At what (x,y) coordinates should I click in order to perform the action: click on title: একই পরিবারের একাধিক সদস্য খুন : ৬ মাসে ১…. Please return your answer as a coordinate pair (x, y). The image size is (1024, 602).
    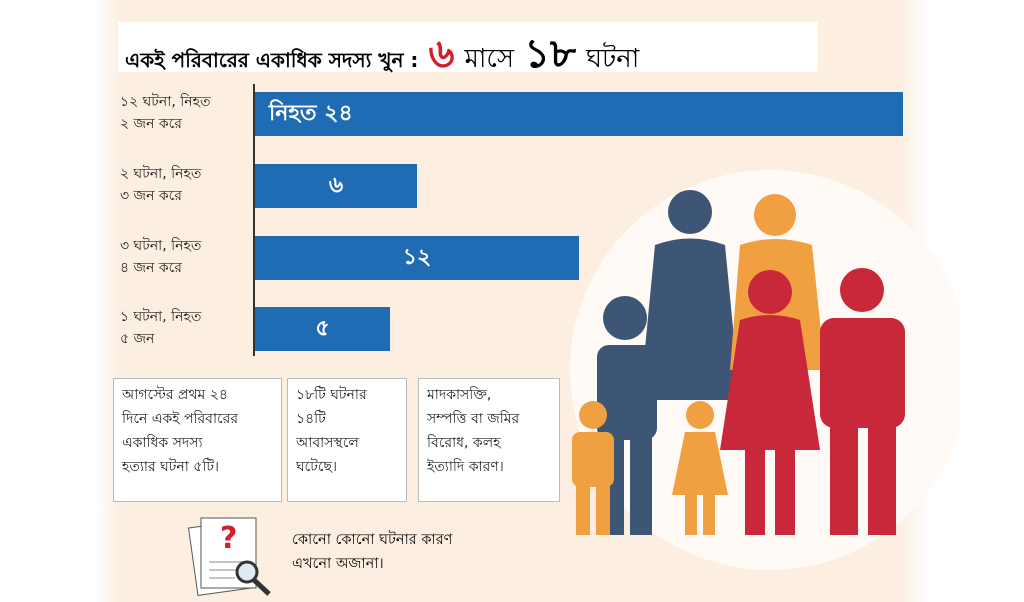
    Looking at the image, I should click on (382, 49).